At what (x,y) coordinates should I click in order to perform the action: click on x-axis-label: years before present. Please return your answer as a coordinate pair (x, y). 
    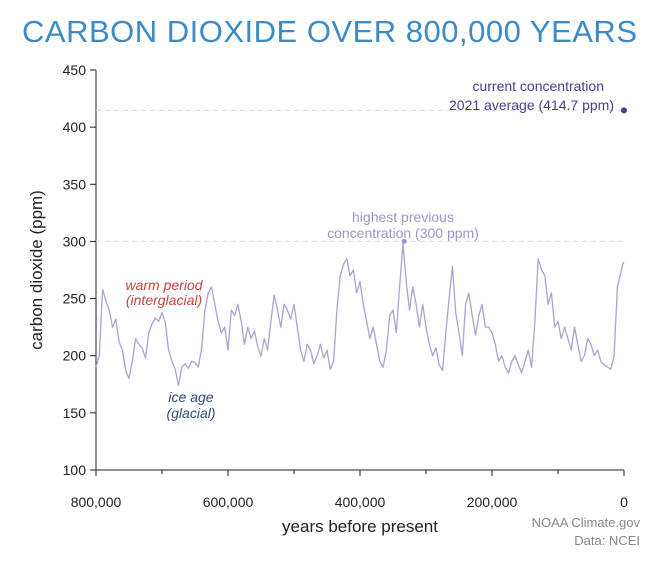
    Looking at the image, I should click on (360, 526).